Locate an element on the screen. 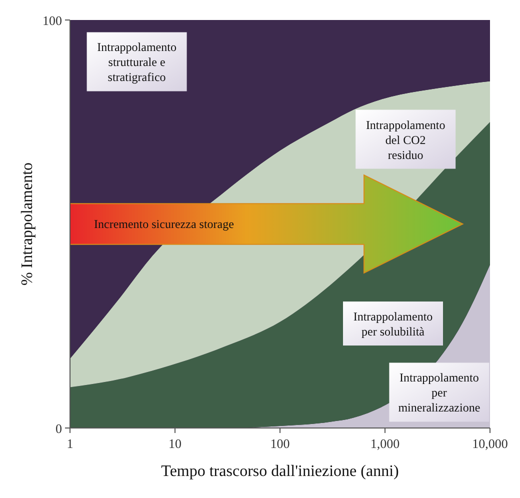 This screenshot has height=498, width=520. series-label: Intrappolamento per solubilità is located at coordinates (393, 324).